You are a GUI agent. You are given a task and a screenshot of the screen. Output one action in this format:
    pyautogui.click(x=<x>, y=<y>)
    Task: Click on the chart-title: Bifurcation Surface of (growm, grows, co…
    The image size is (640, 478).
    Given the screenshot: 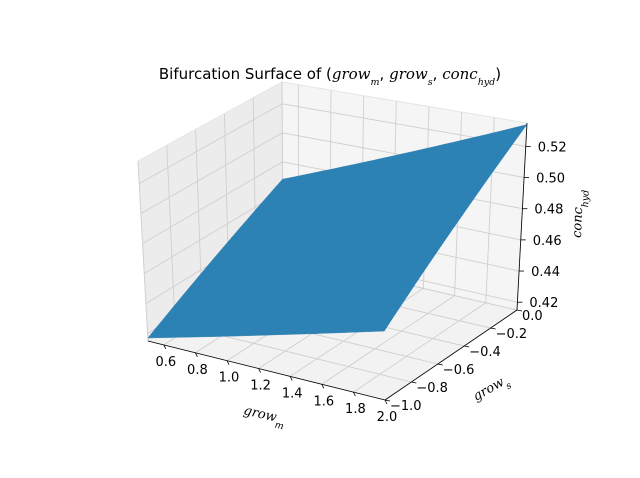 What is the action you would take?
    pyautogui.click(x=330, y=76)
    